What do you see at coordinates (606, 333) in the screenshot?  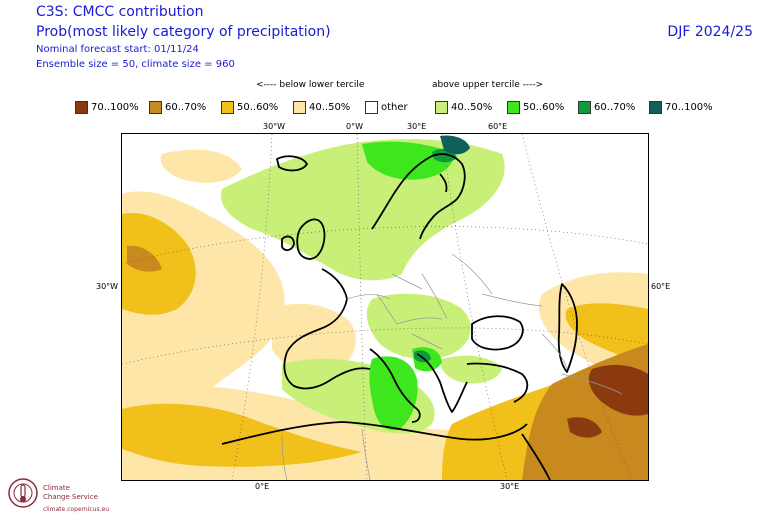 I see `region-below-50-60-caspian` at bounding box center [606, 333].